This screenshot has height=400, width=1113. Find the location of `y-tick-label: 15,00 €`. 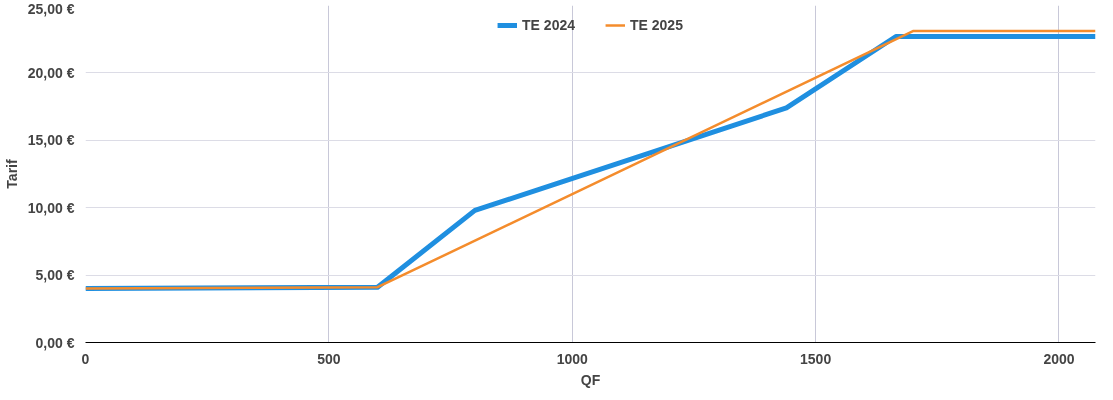

y-tick-label: 15,00 € is located at coordinates (51, 140).